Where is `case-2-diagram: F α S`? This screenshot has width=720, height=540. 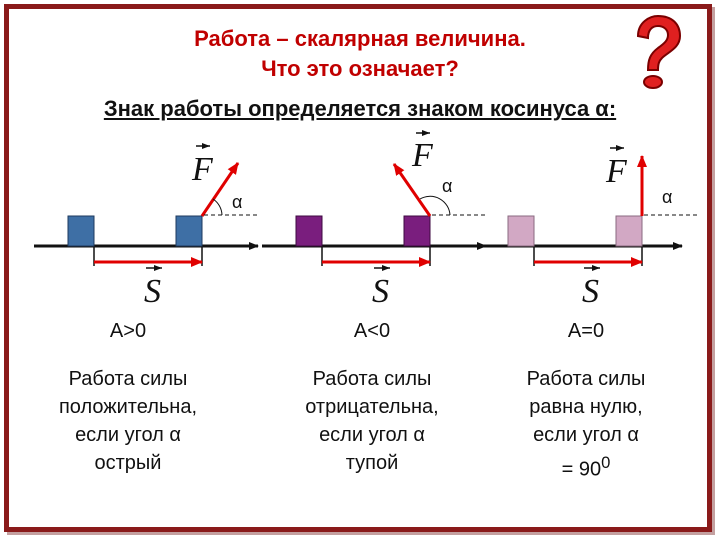 case-2-diagram: F α S is located at coordinates (375, 220).